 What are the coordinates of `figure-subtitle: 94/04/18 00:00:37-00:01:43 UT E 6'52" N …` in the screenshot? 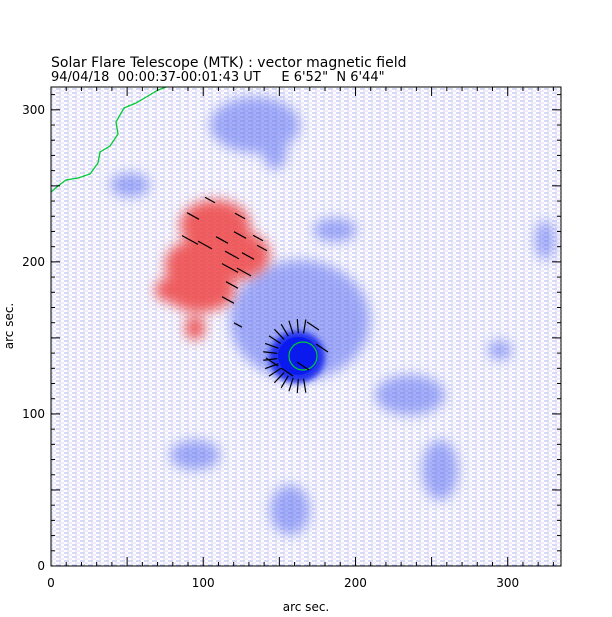 It's located at (218, 77).